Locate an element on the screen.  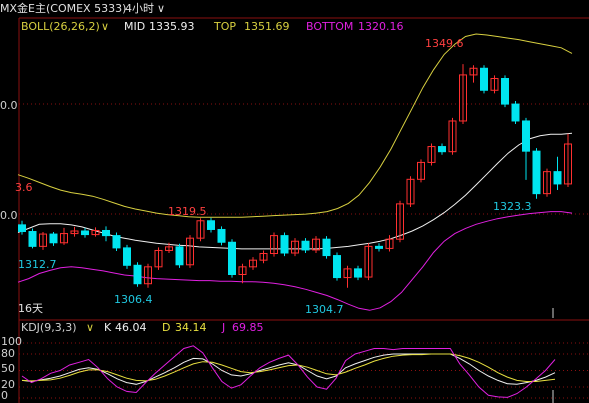
bottom-value: 1320.16 is located at coordinates (381, 26).